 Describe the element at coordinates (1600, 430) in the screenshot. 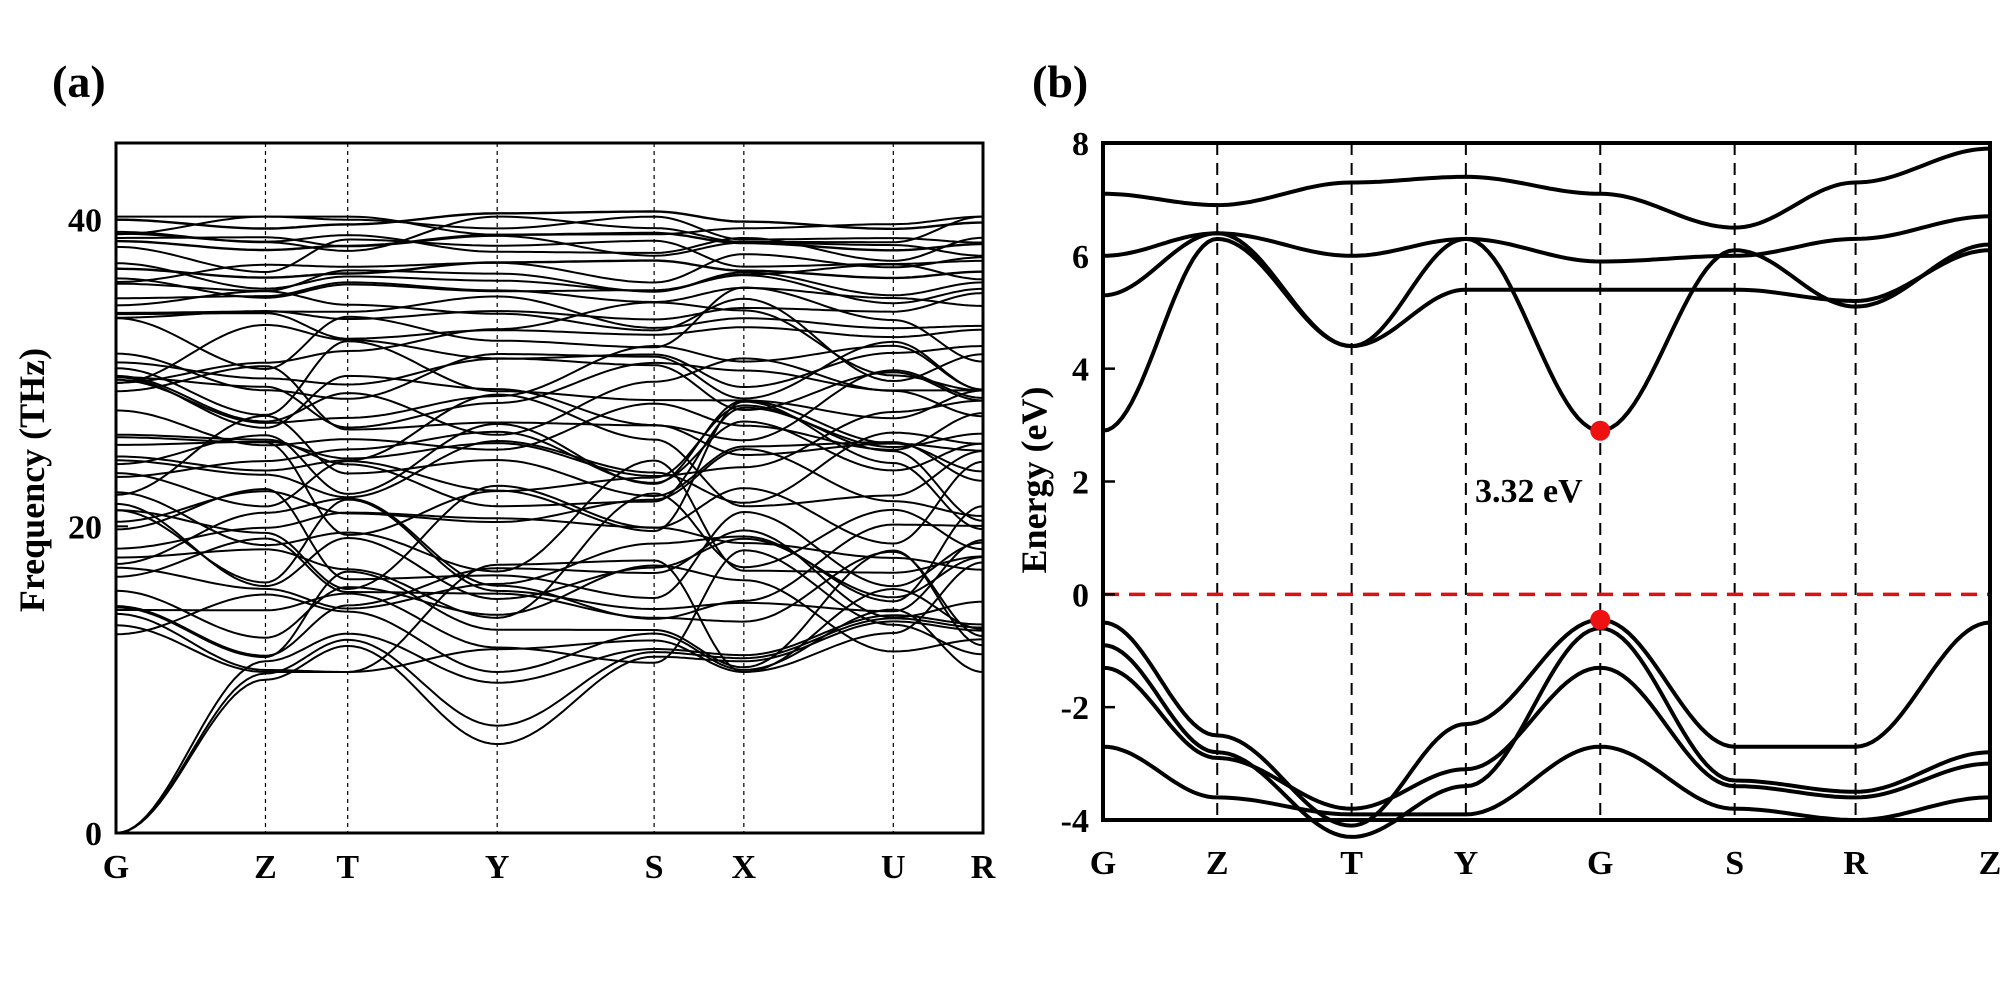

I see `cbm-marker` at that location.